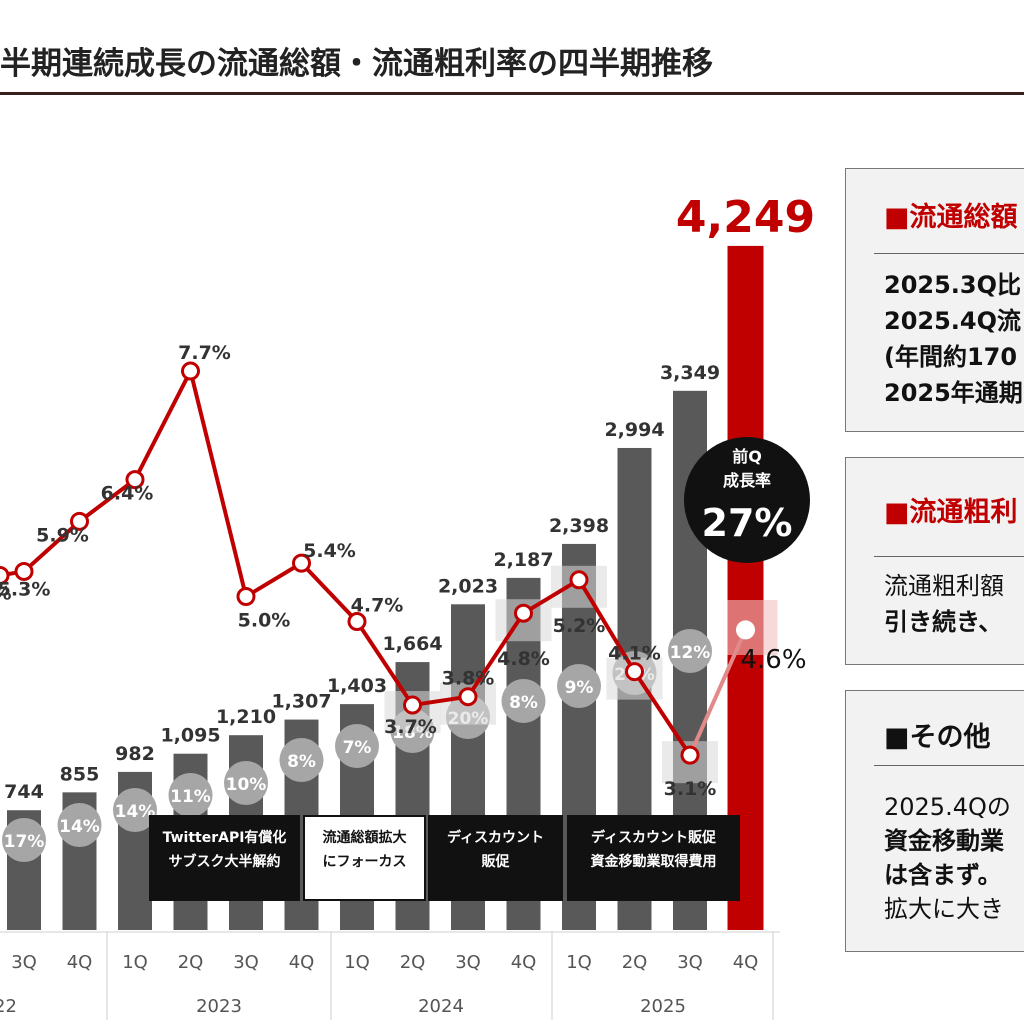  I want to click on growth-label-12: 12%, so click(690, 653).